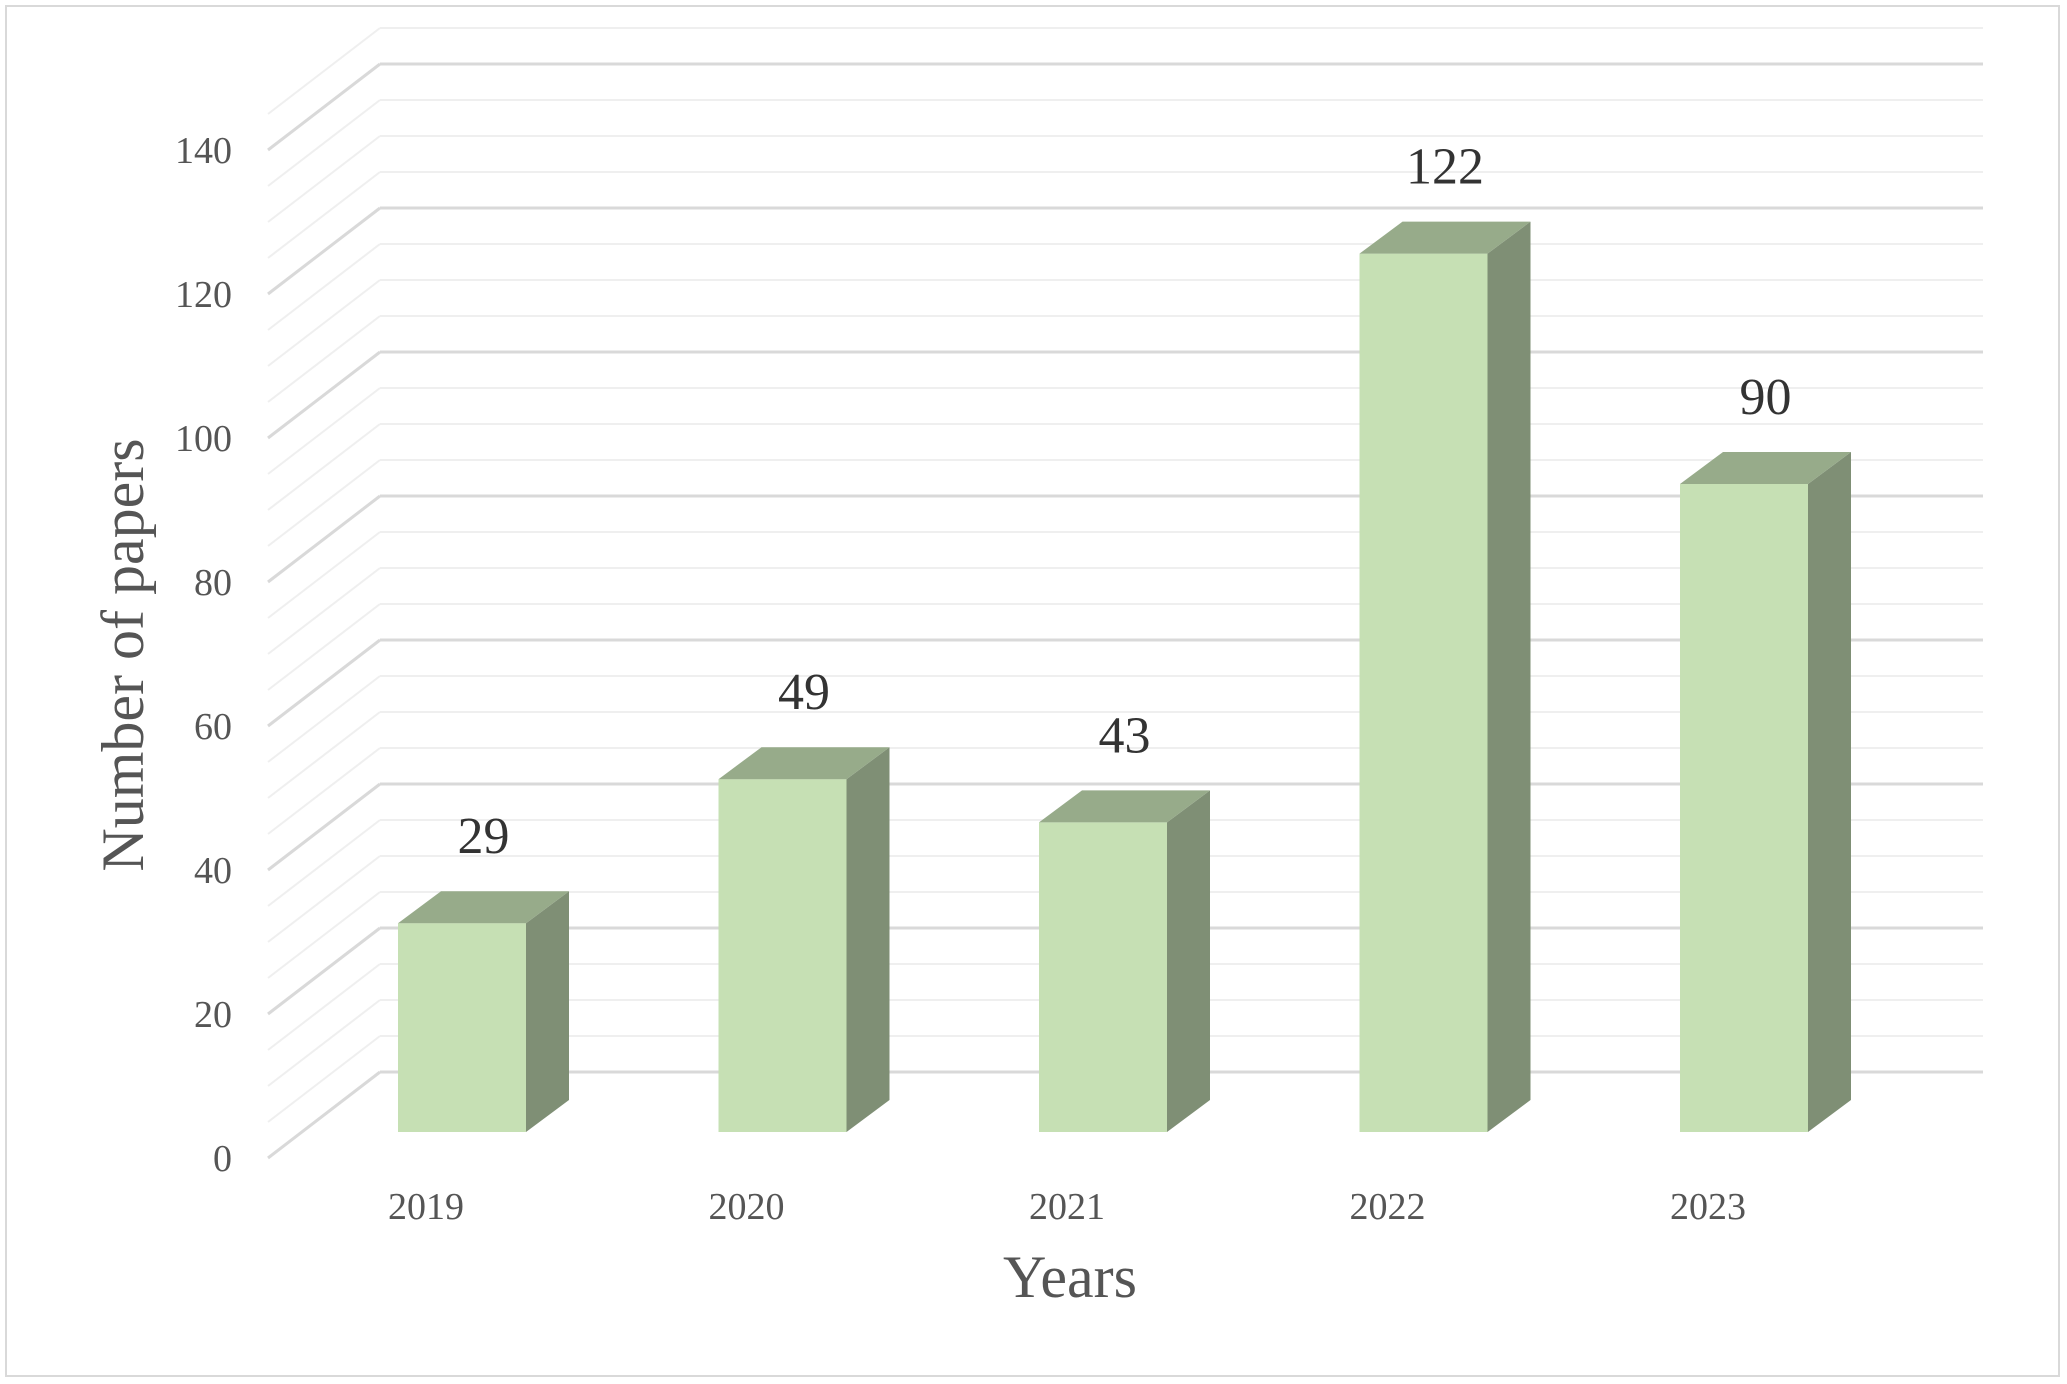 The image size is (2067, 1384). I want to click on data-label: 43, so click(1125, 735).